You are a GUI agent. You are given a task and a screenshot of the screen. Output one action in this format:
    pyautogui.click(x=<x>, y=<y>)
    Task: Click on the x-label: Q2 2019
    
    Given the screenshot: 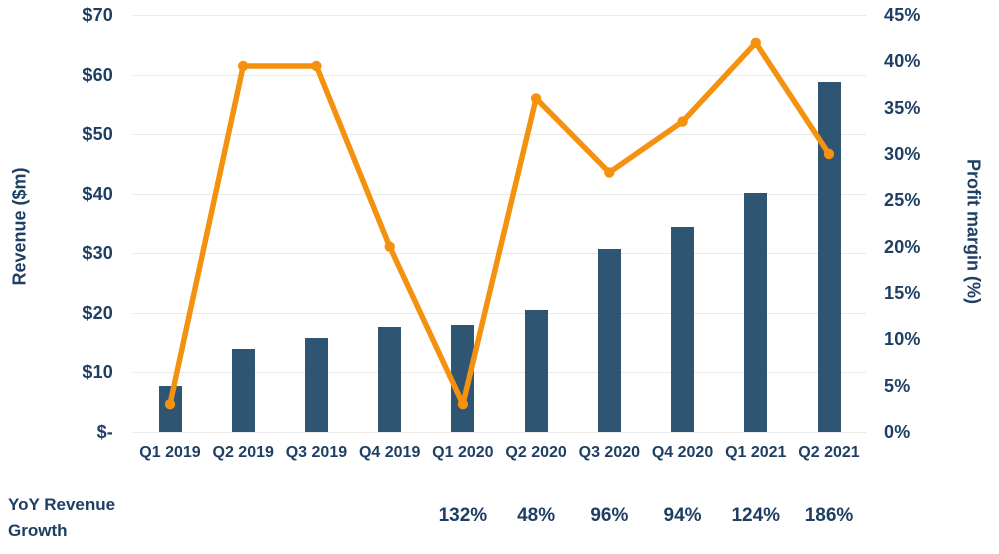 What is the action you would take?
    pyautogui.click(x=243, y=452)
    